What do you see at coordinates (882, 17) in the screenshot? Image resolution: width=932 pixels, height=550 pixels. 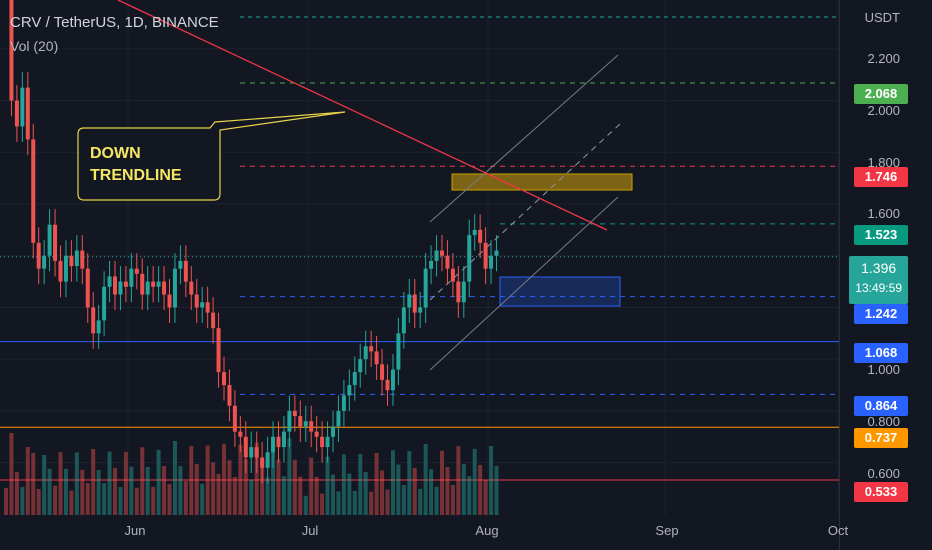 I see `currency-label: USDT` at bounding box center [882, 17].